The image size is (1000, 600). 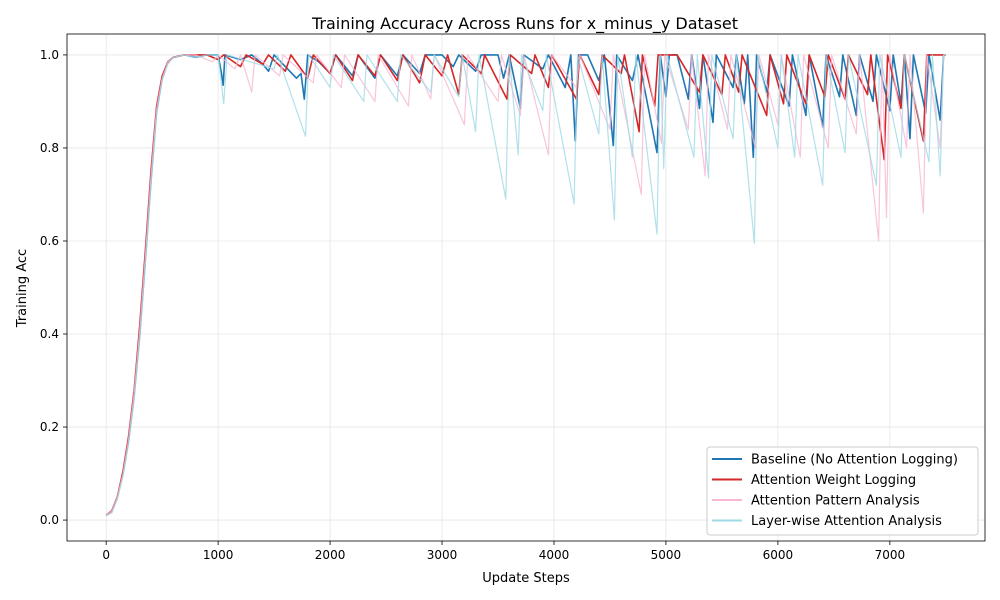 What do you see at coordinates (49, 241) in the screenshot?
I see `y-tick-label: 0.6` at bounding box center [49, 241].